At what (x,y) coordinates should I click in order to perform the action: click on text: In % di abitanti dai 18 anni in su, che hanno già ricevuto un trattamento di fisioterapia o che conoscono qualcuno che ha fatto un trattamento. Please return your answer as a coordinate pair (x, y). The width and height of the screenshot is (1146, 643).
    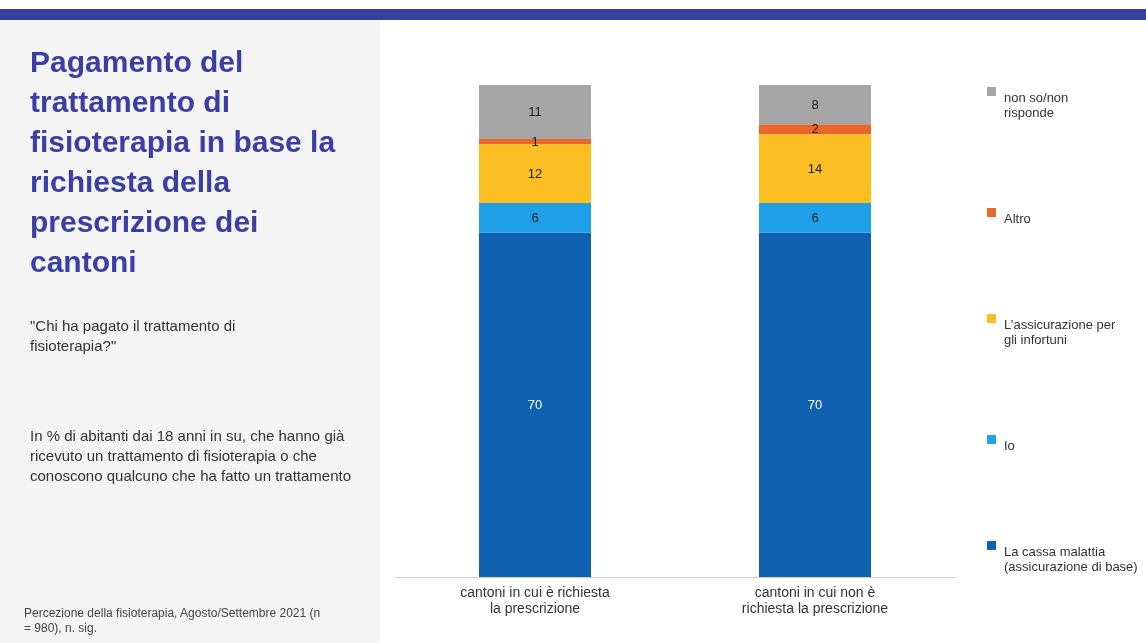
    Looking at the image, I should click on (191, 456).